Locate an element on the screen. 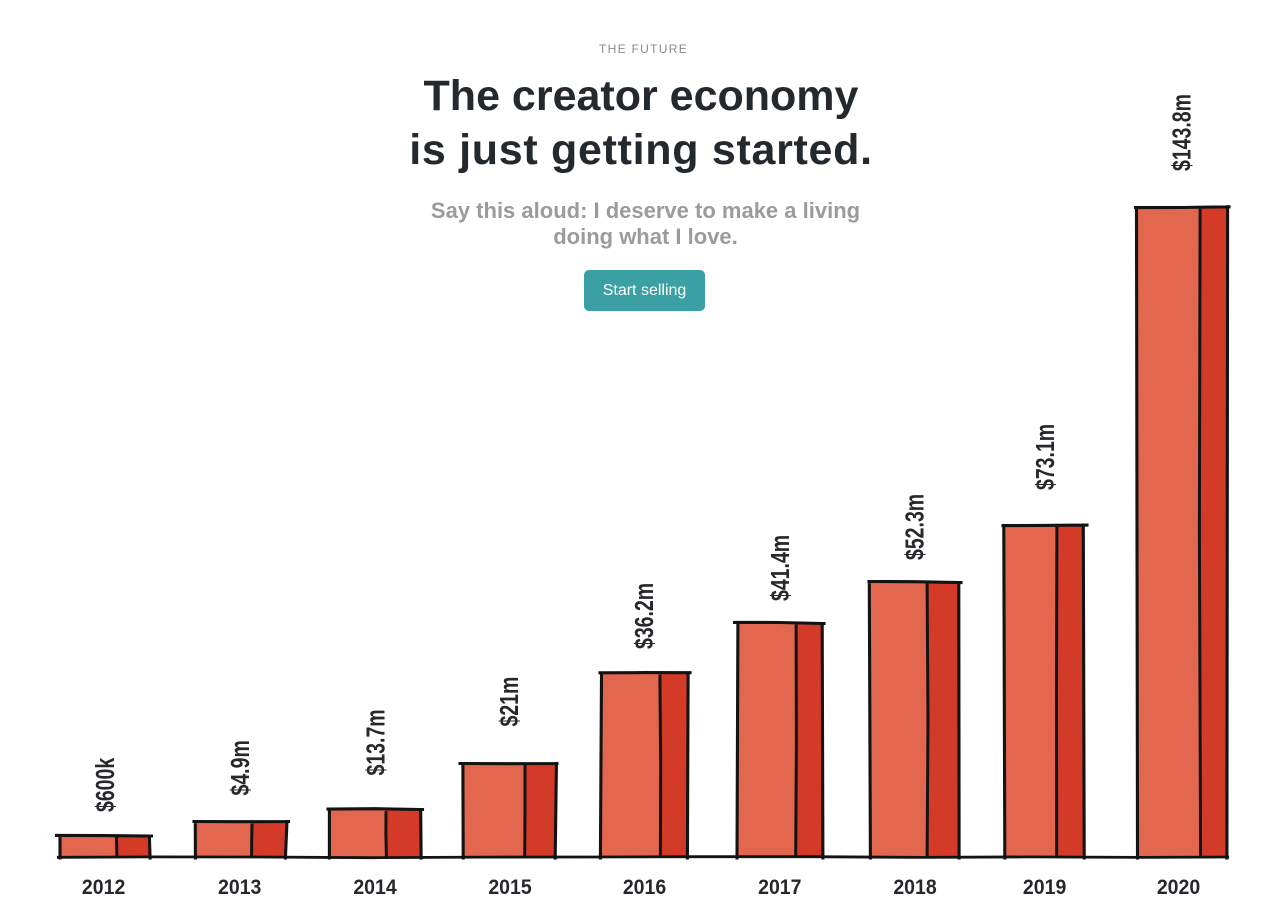 This screenshot has height=910, width=1266. svg-text: $21m is located at coordinates (508, 702).